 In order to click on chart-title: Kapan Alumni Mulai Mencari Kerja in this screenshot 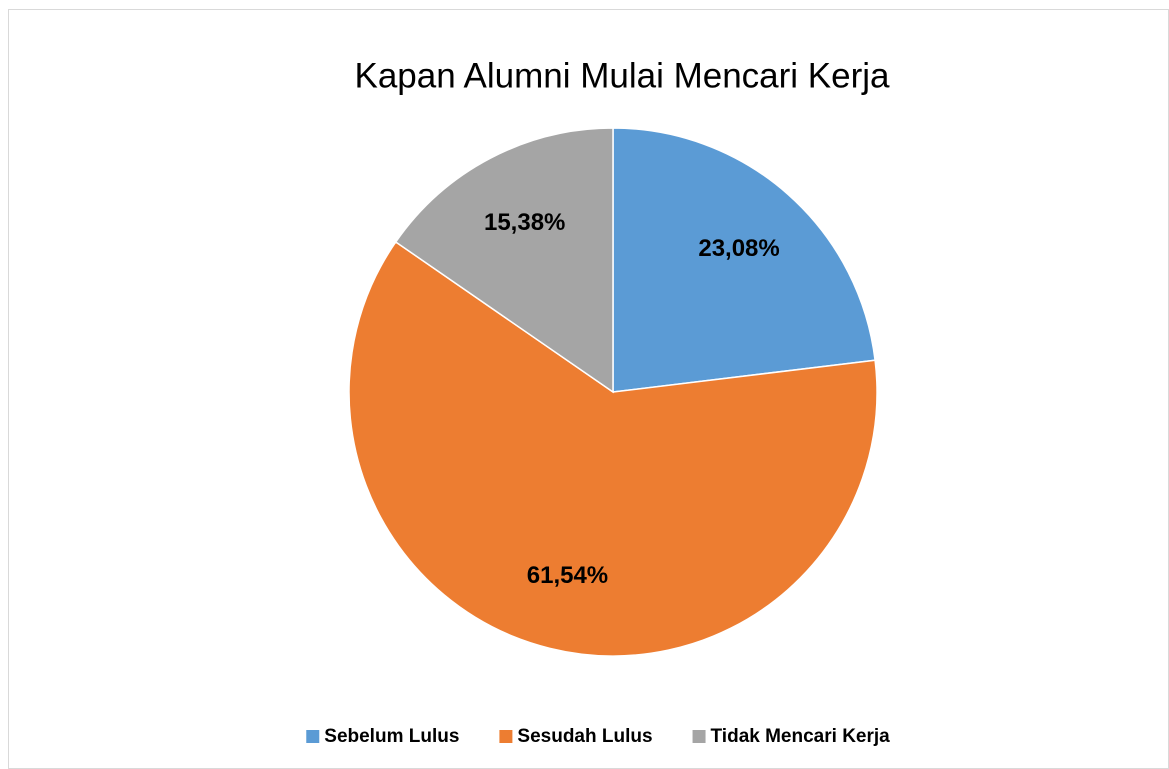, I will do `click(623, 75)`.